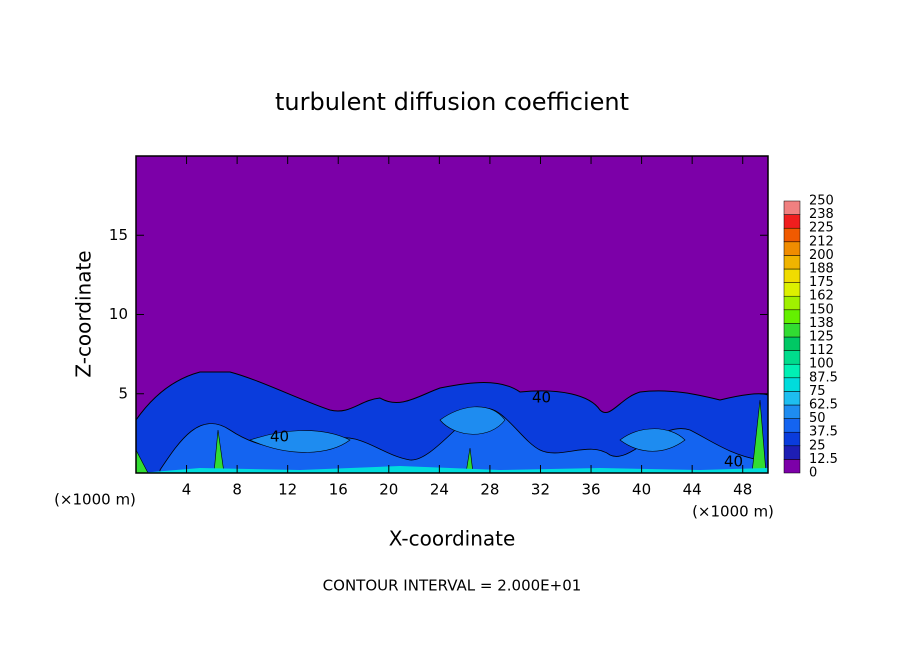 The image size is (904, 658). What do you see at coordinates (118, 235) in the screenshot?
I see `y-tick-label: 15` at bounding box center [118, 235].